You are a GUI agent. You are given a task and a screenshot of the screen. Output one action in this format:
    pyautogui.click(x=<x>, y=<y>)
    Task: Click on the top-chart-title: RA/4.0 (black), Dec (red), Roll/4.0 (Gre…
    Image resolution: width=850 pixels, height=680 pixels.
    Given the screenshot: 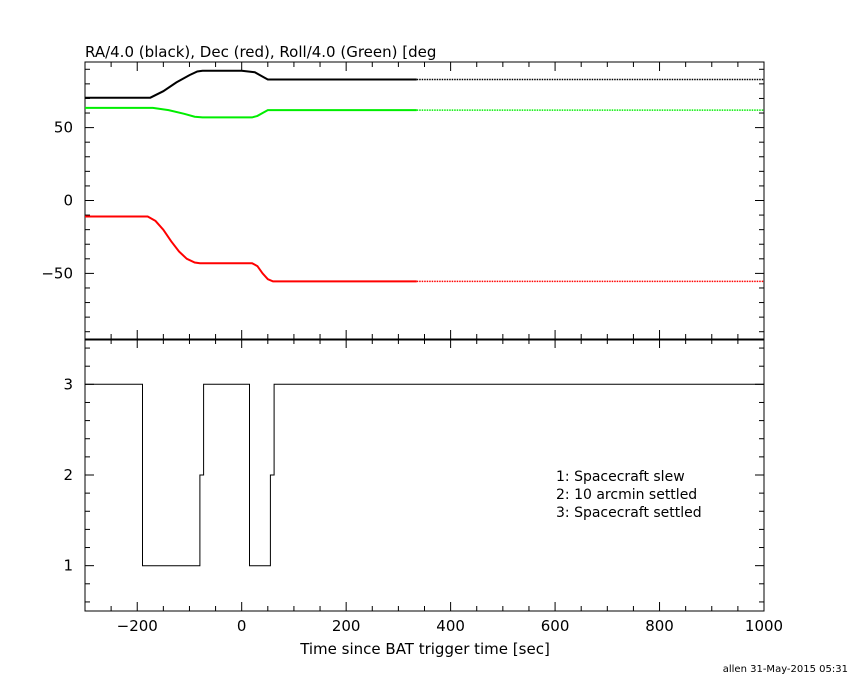 What is the action you would take?
    pyautogui.click(x=260, y=52)
    